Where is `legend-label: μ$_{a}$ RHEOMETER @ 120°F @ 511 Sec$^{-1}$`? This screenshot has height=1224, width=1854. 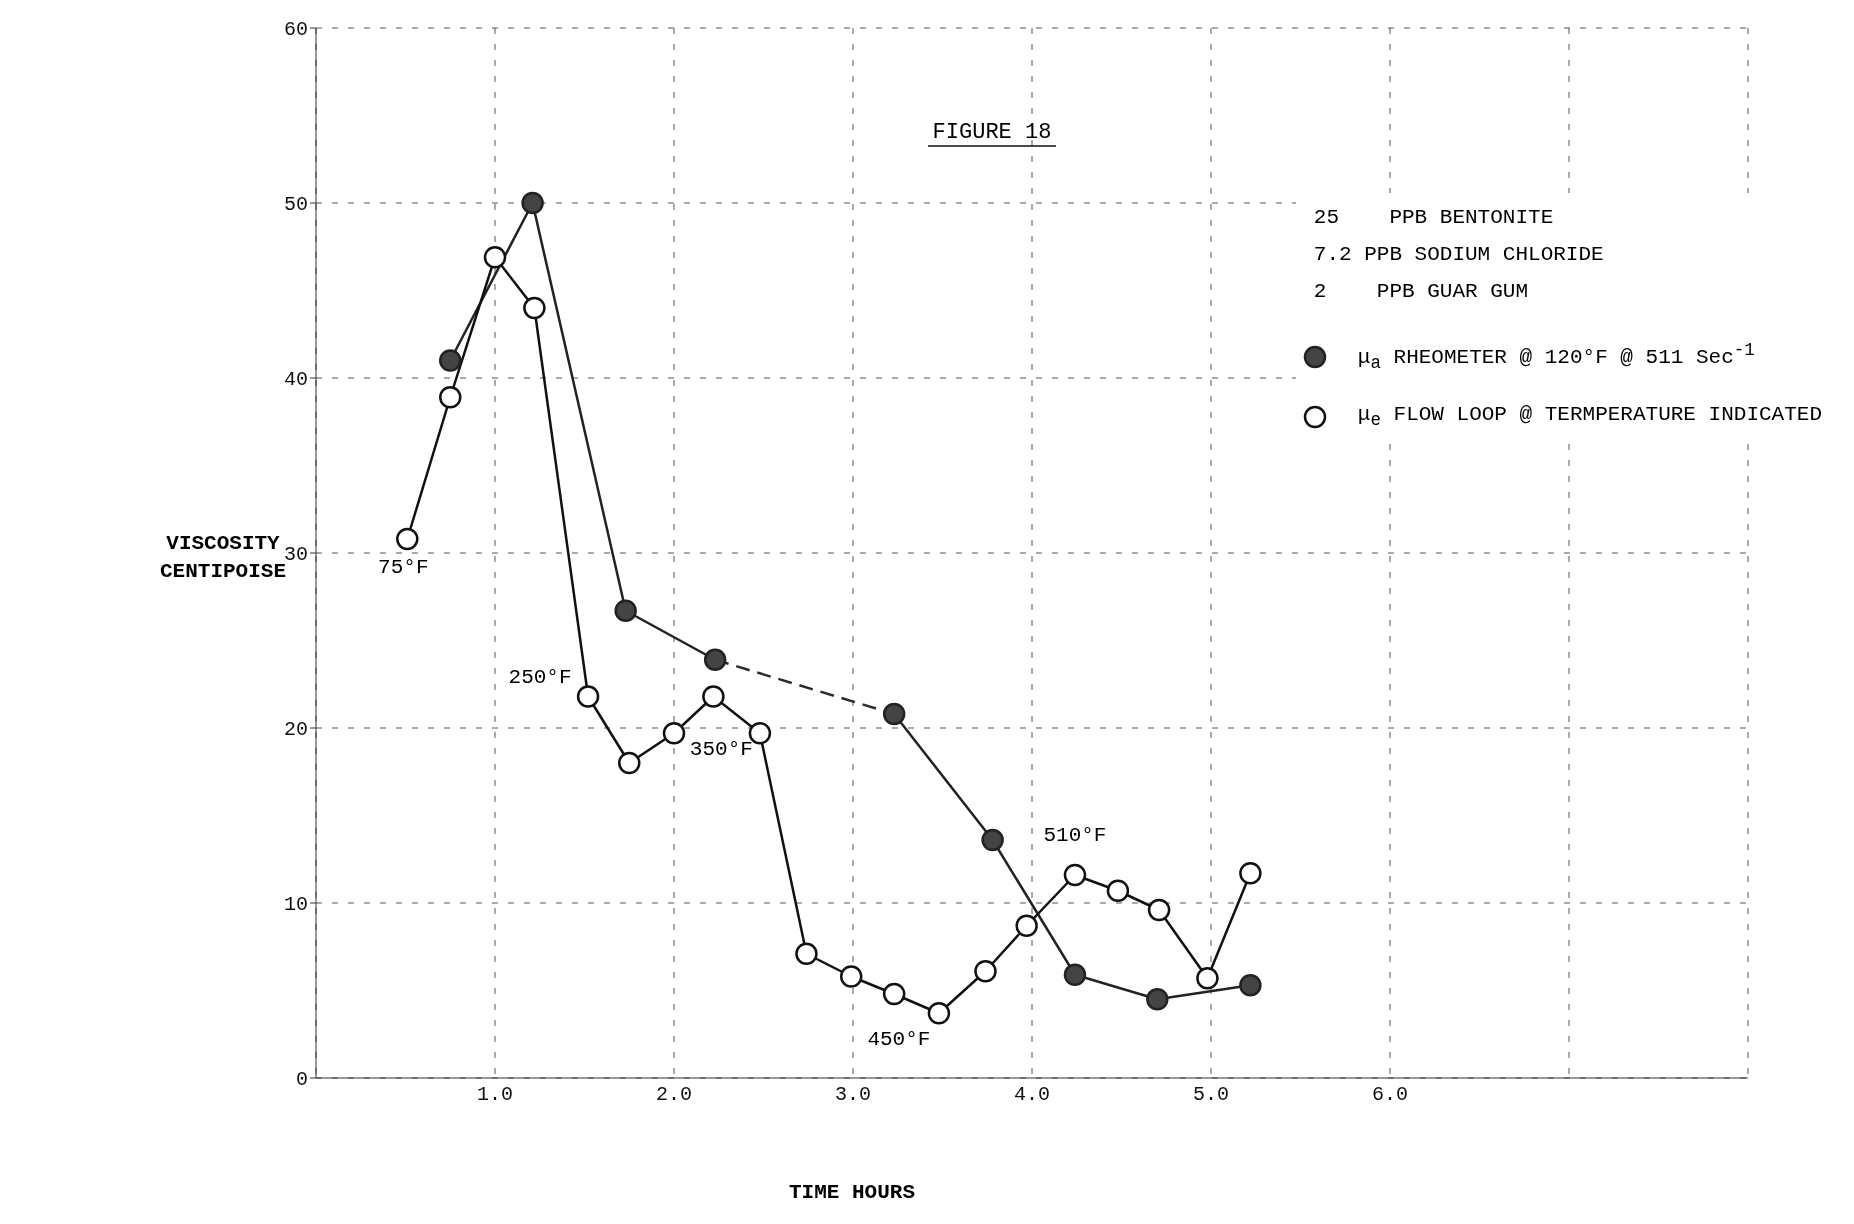 legend-label: μ$_{a}$ RHEOMETER @ 120°F @ 511 Sec$^{-1}$ is located at coordinates (1556, 357).